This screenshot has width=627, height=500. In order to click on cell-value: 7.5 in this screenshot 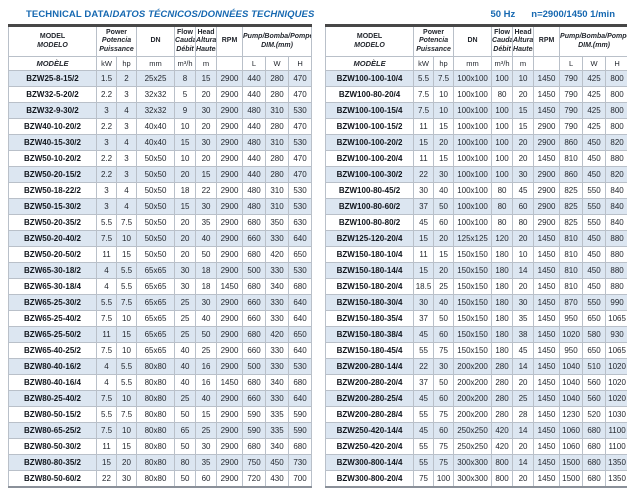, I will do `click(106, 430)`.